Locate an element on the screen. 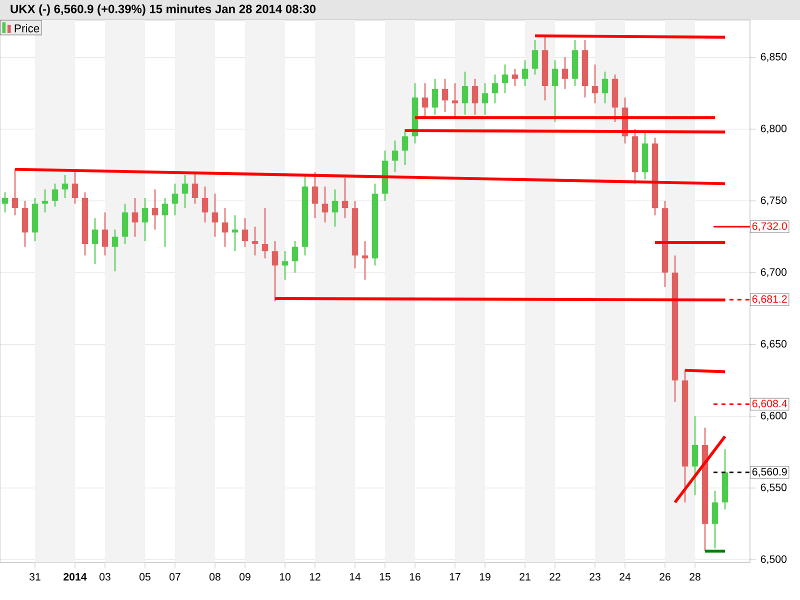  x-tick-label: 07 is located at coordinates (175, 577).